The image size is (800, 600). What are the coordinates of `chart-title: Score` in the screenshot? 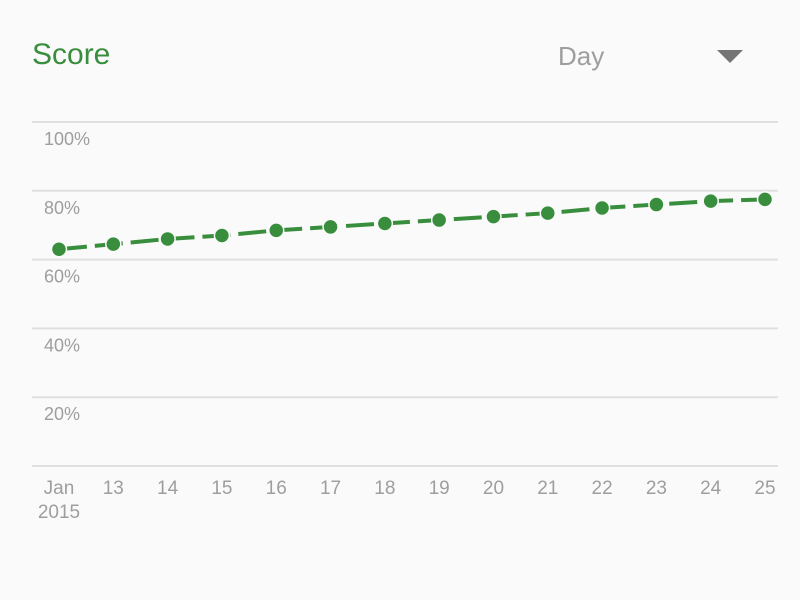 It's located at (71, 54).